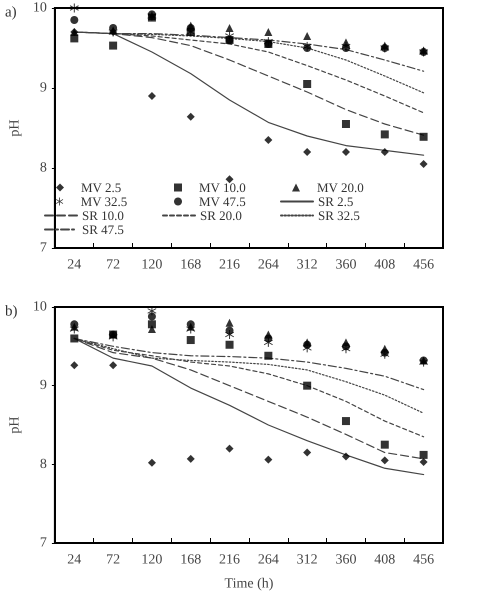 The height and width of the screenshot is (599, 481). Describe the element at coordinates (336, 201) in the screenshot. I see `legend-label: SR 2.5` at that location.